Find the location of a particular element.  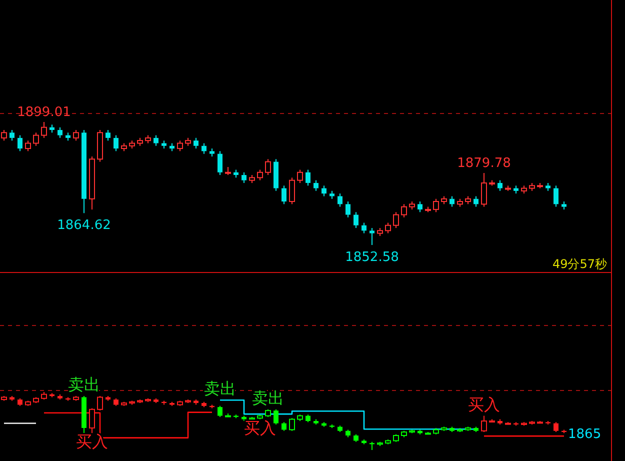

annotation: 1899.01 is located at coordinates (44, 112).